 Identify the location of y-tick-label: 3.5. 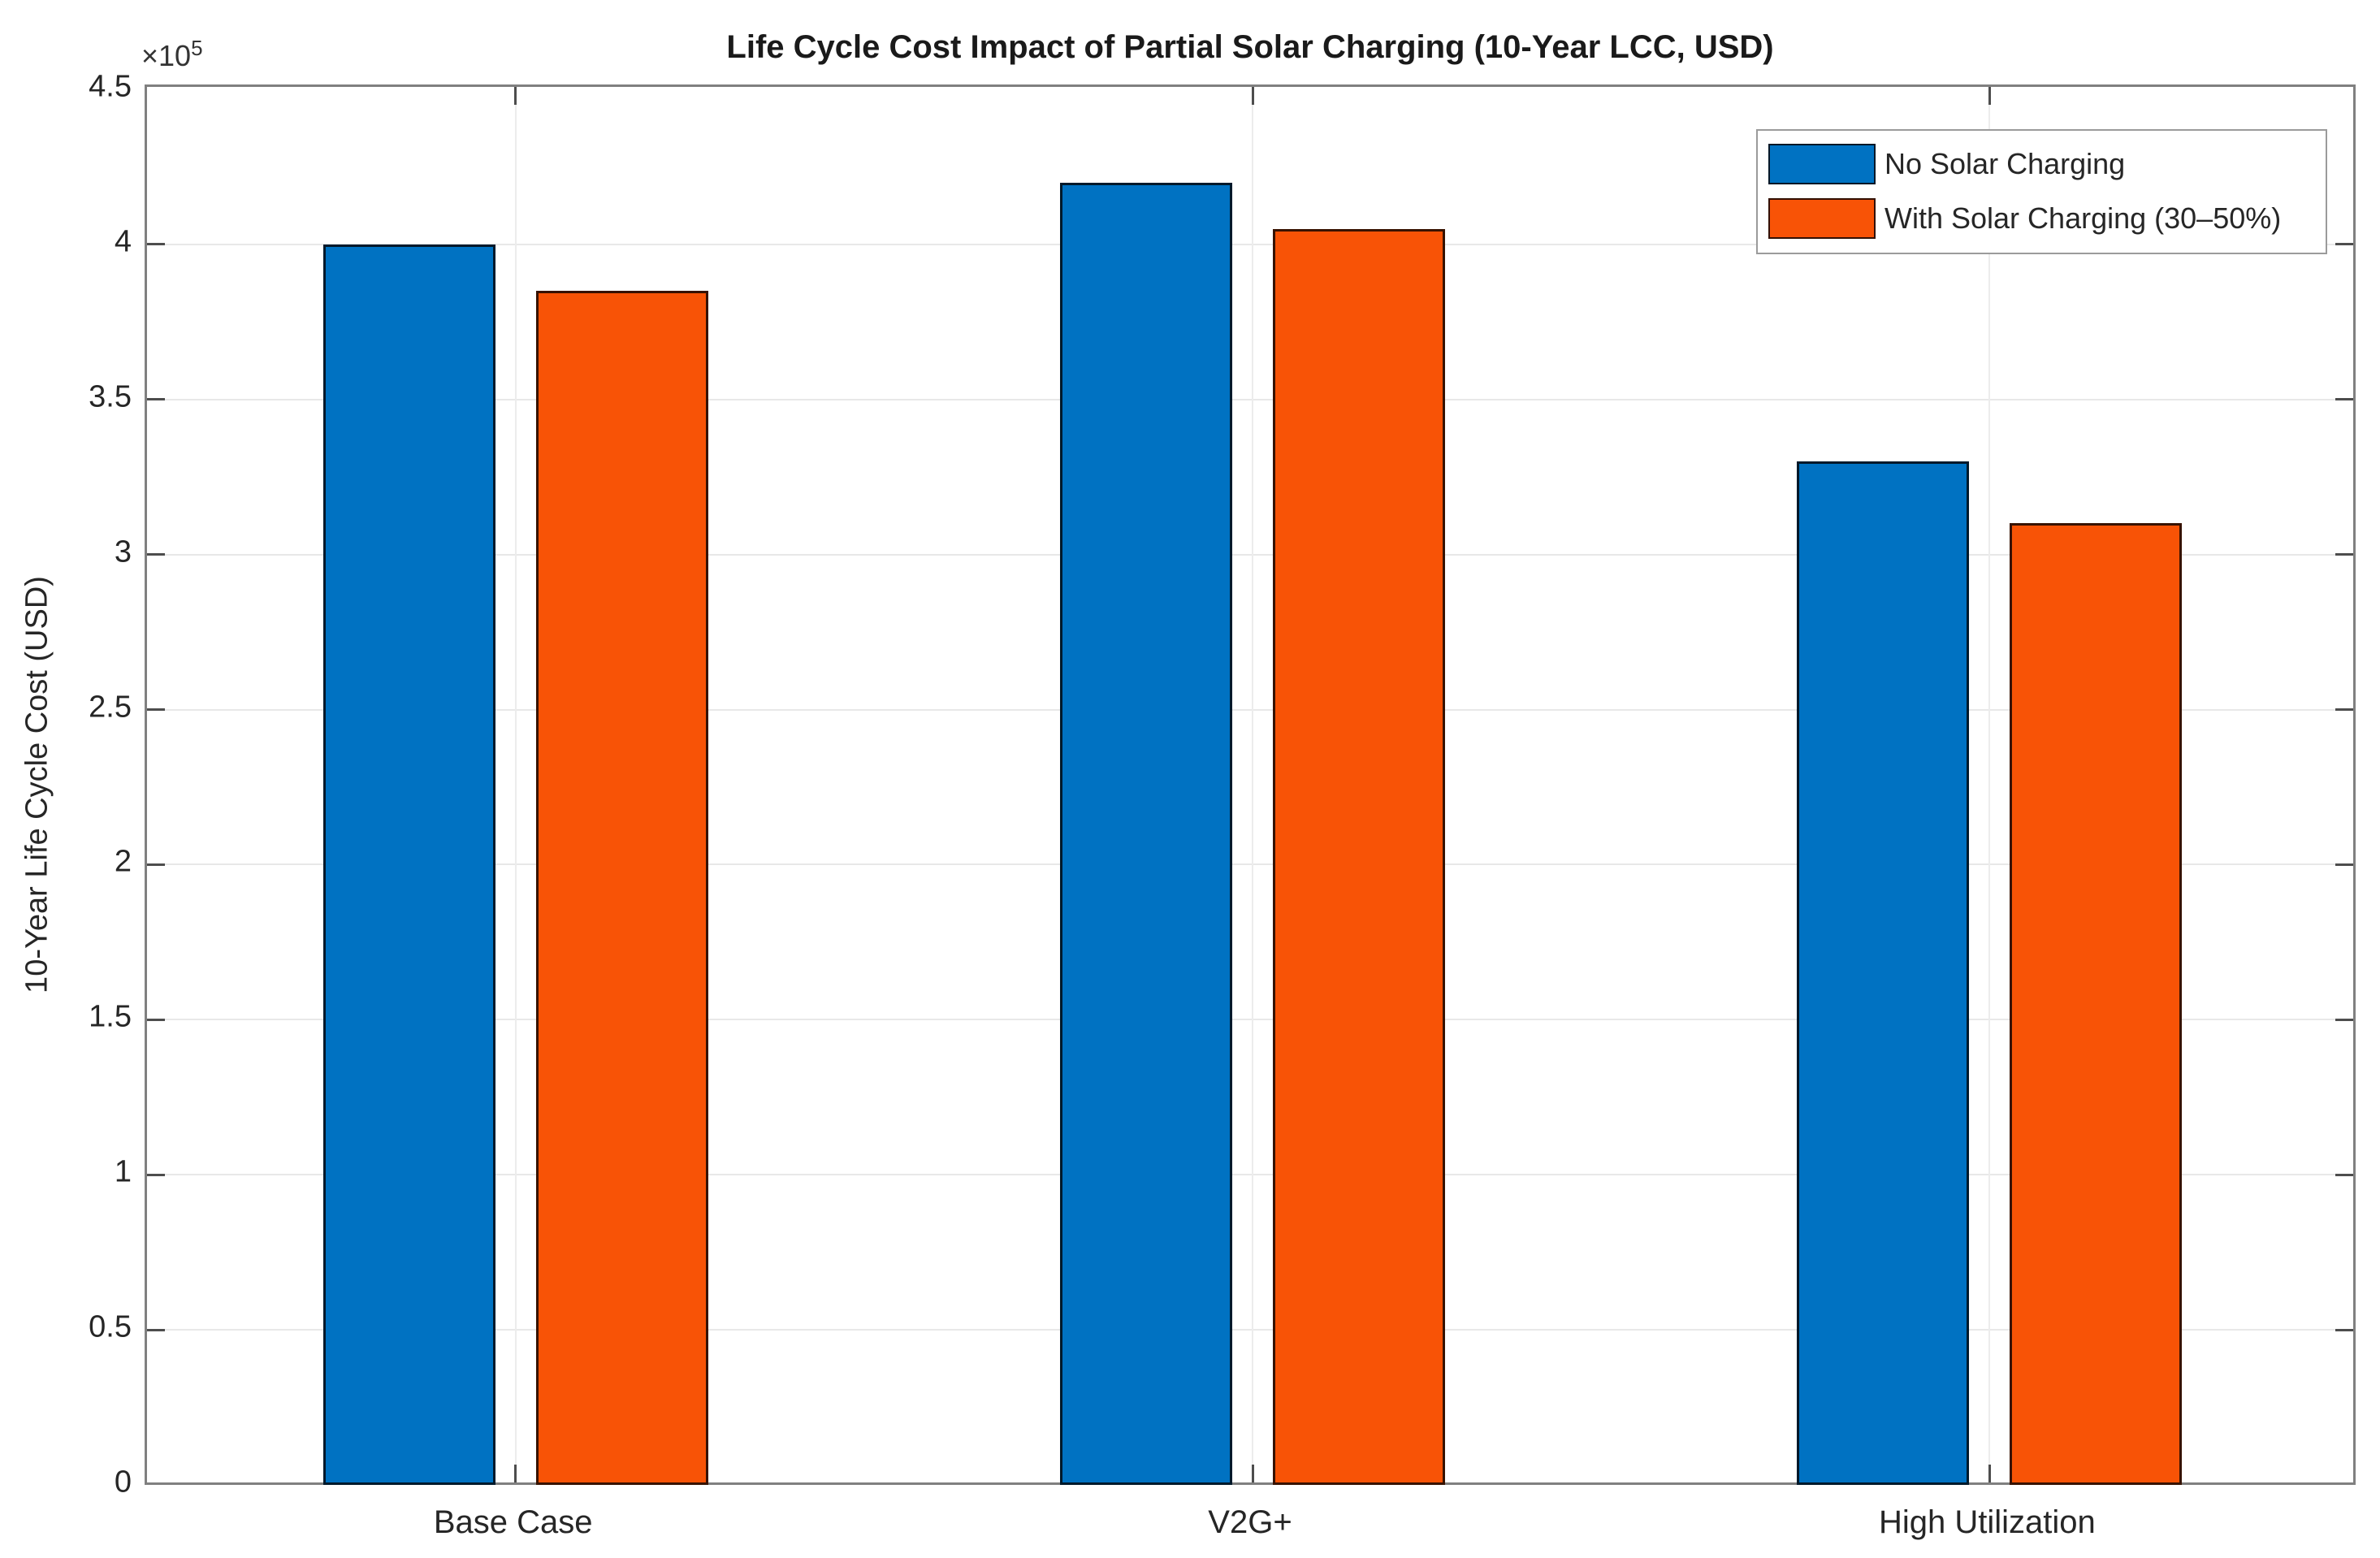
(111, 396).